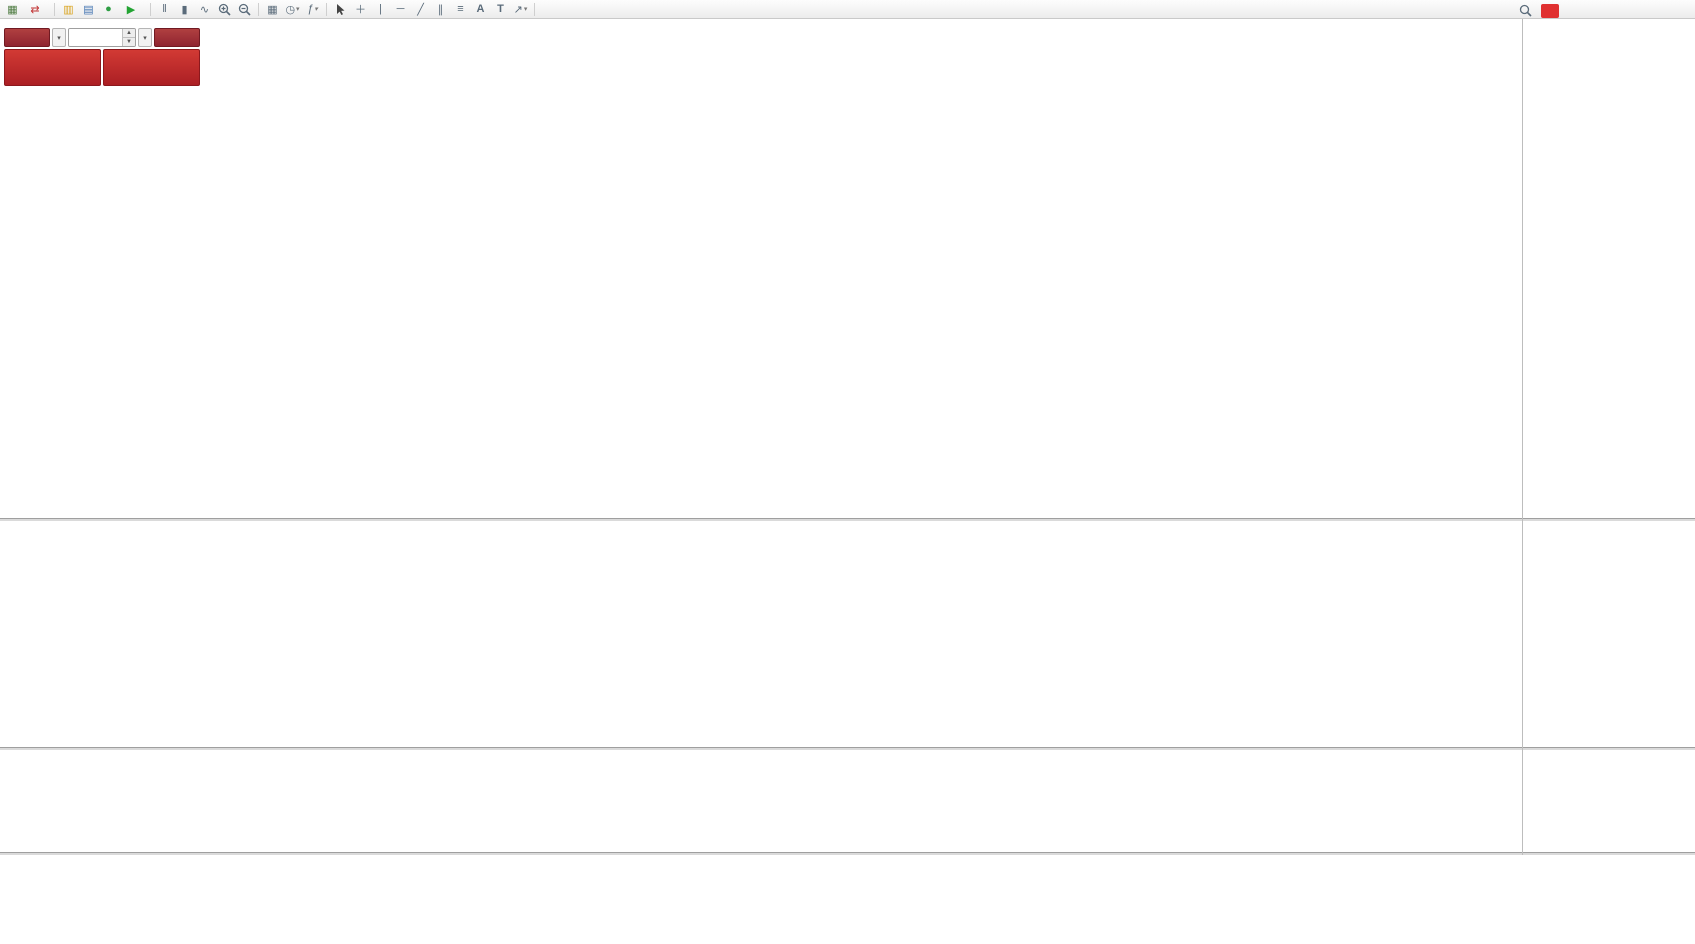  I want to click on macd-header, so click(8, 528).